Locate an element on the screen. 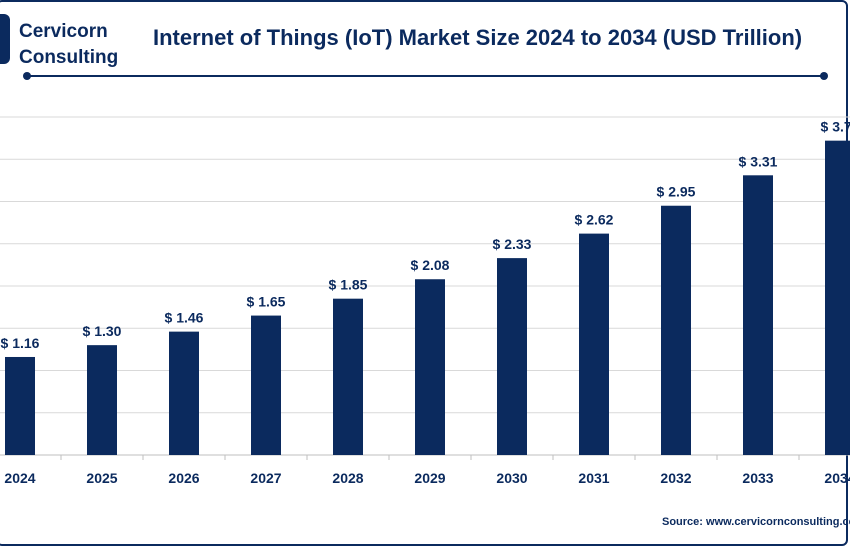 This screenshot has height=550, width=850. x-tick-label: 2032 is located at coordinates (675, 478).